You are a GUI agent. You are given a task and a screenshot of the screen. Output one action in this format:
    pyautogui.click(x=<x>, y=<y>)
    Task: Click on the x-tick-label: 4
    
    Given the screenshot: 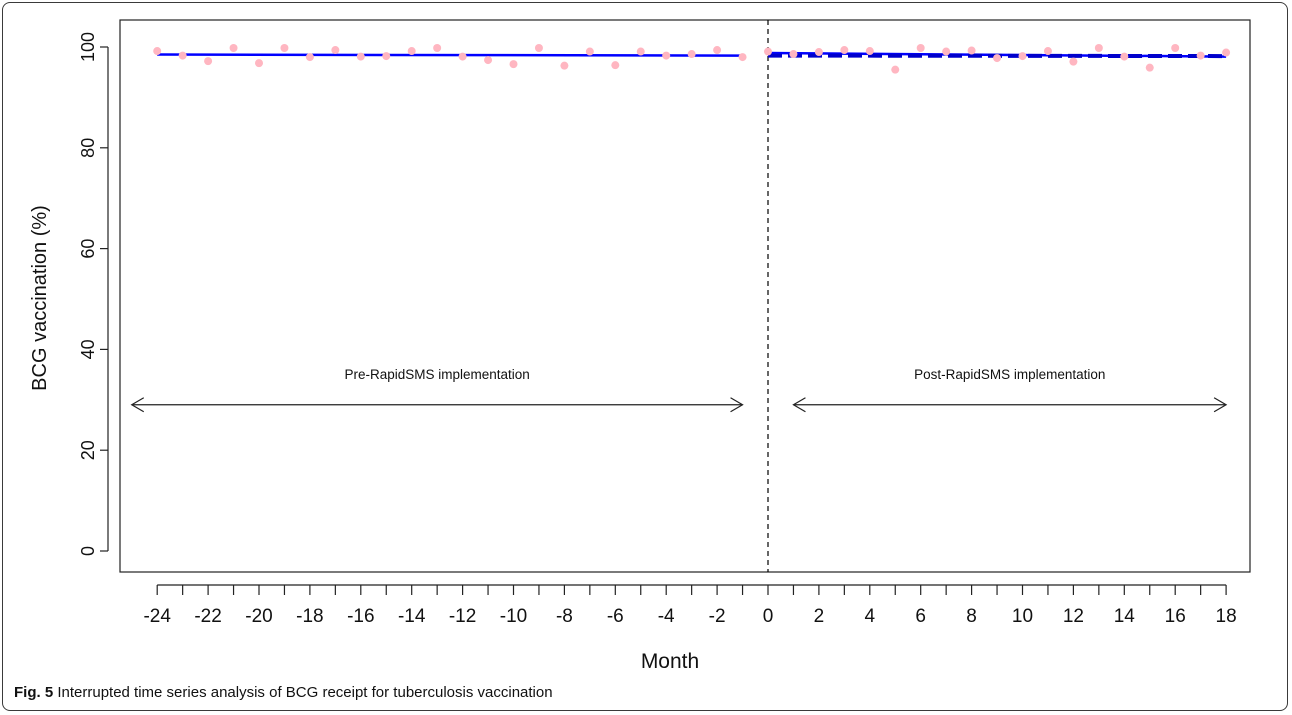 What is the action you would take?
    pyautogui.click(x=870, y=616)
    